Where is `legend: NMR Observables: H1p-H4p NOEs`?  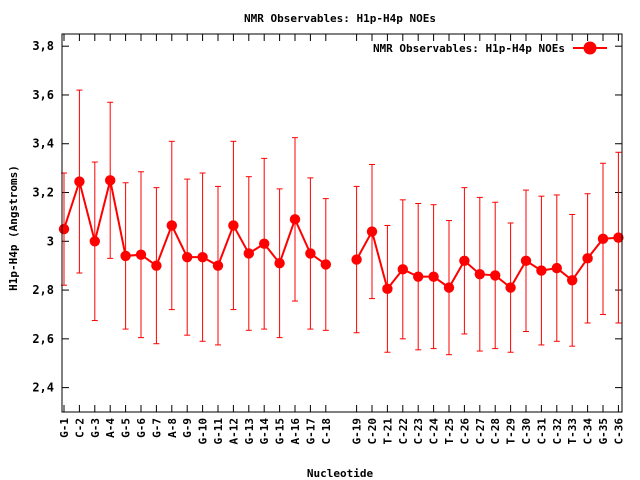 legend: NMR Observables: H1p-H4p NOEs is located at coordinates (490, 48).